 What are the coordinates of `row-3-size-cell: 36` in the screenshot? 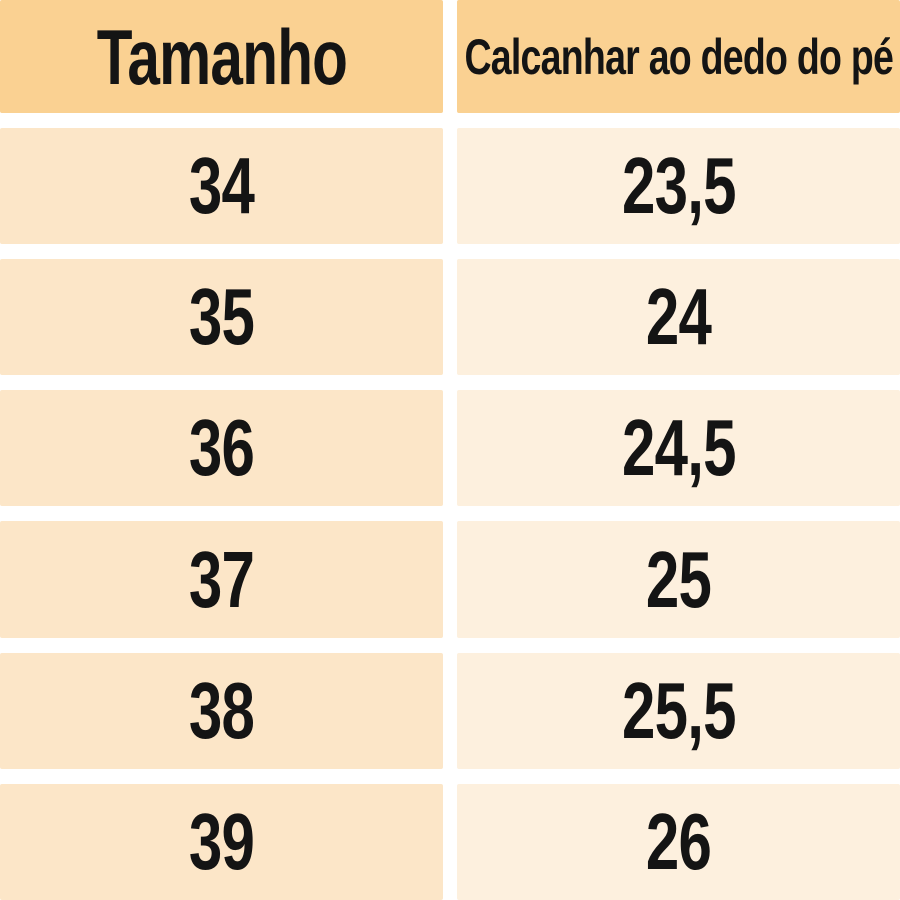 It's located at (221, 448).